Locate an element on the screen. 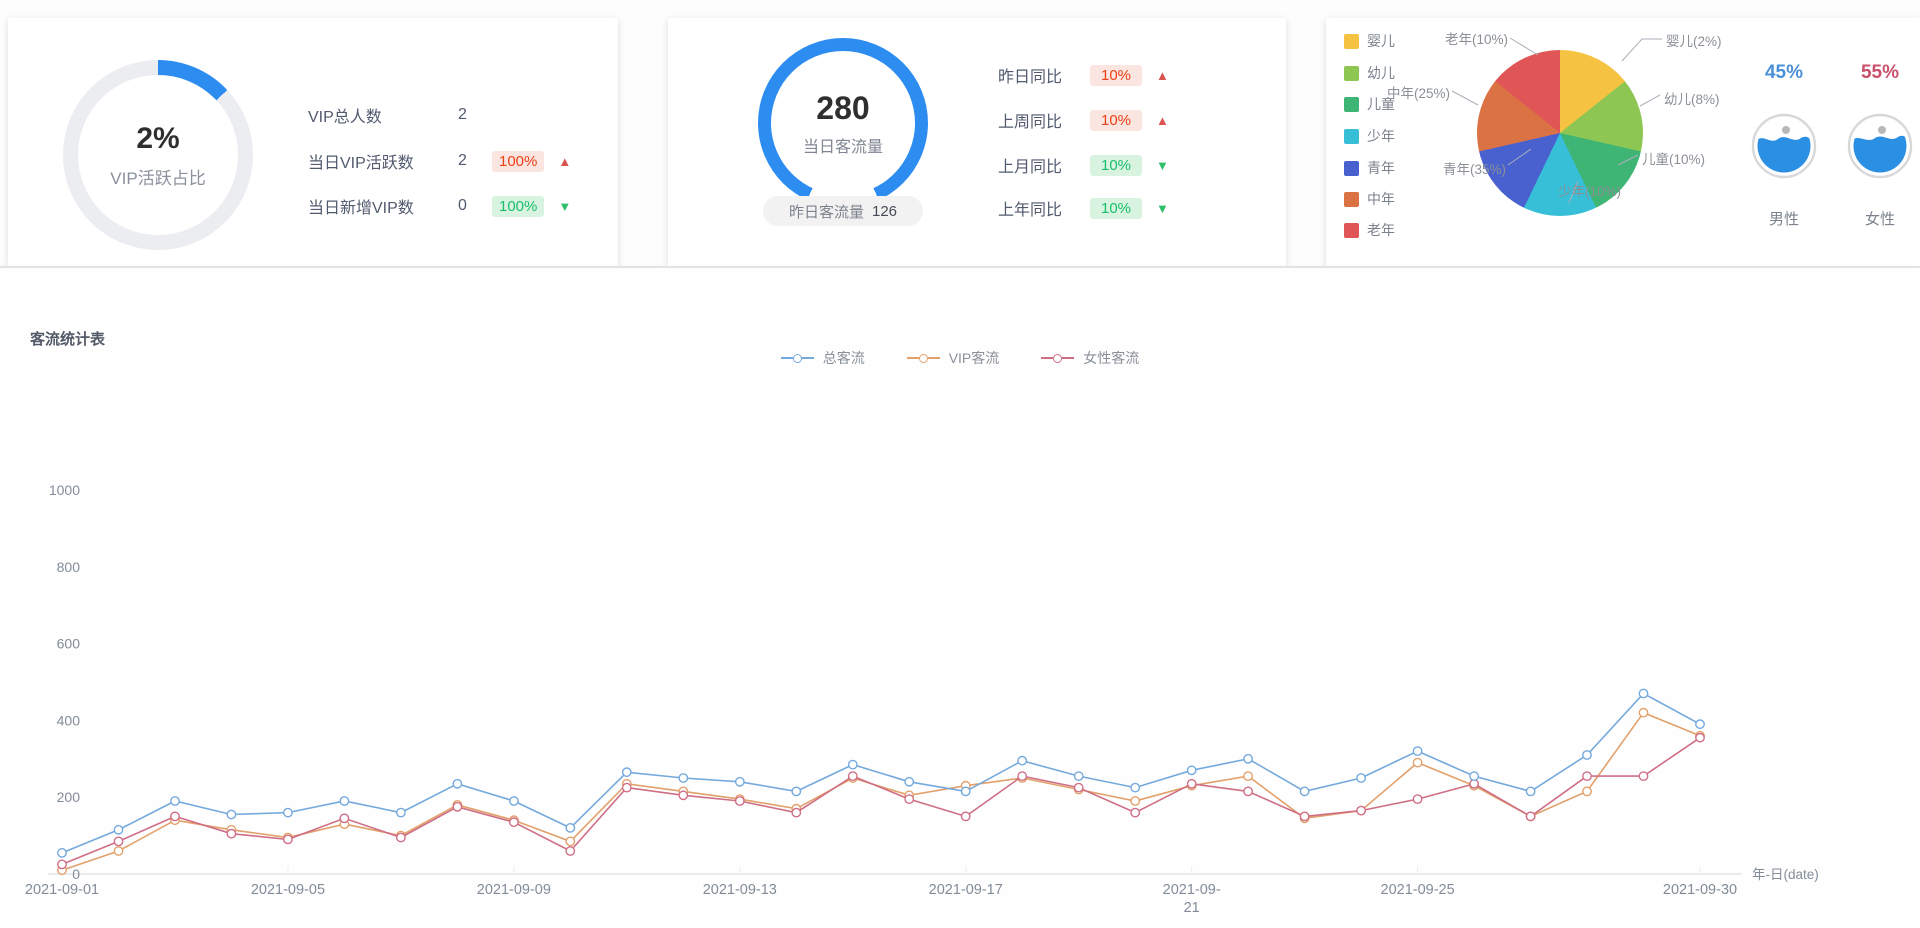 This screenshot has height=928, width=1920. pie-callout-middle: 中年(25%) is located at coordinates (1418, 93).